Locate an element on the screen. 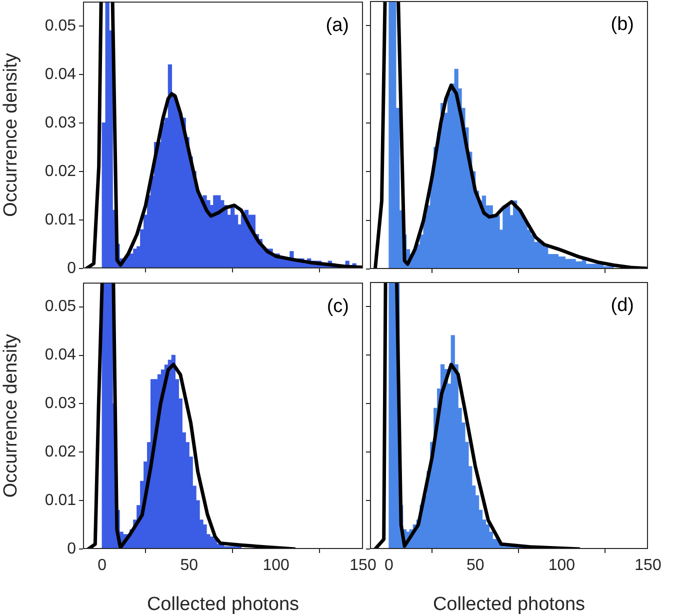 This screenshot has height=616, width=699. annotation: (d) is located at coordinates (622, 305).